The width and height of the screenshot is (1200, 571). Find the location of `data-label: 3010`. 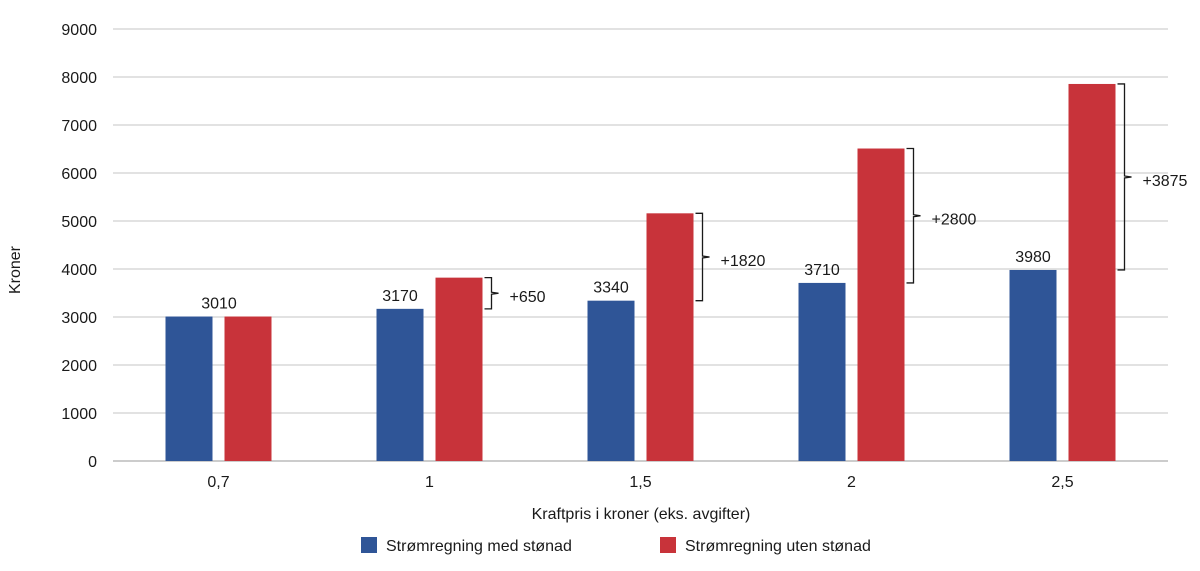

data-label: 3010 is located at coordinates (219, 304).